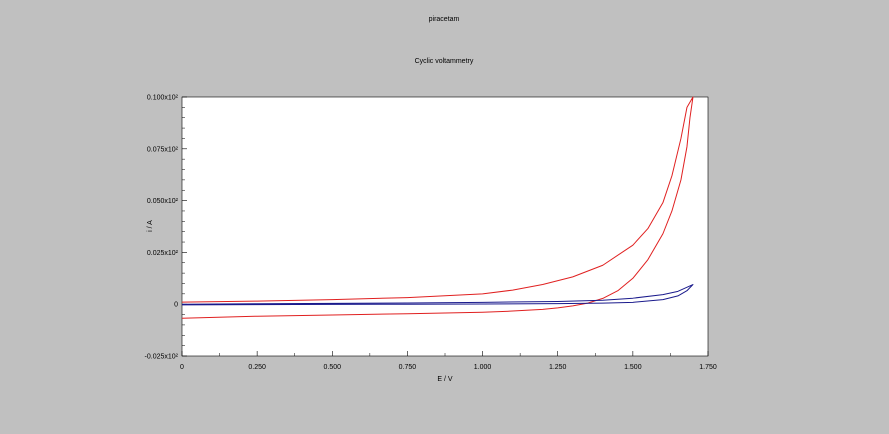  I want to click on x-tick-label: 0, so click(182, 367).